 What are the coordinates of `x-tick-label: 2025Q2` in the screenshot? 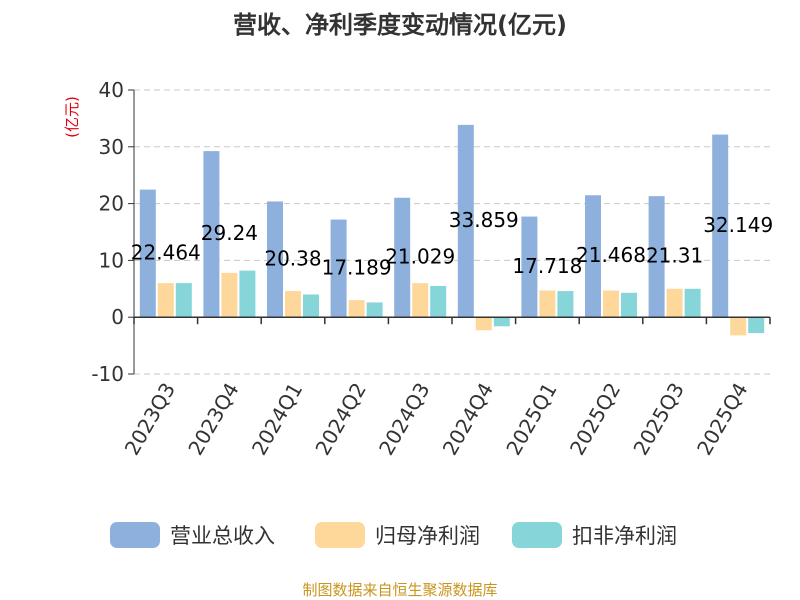 It's located at (595, 419).